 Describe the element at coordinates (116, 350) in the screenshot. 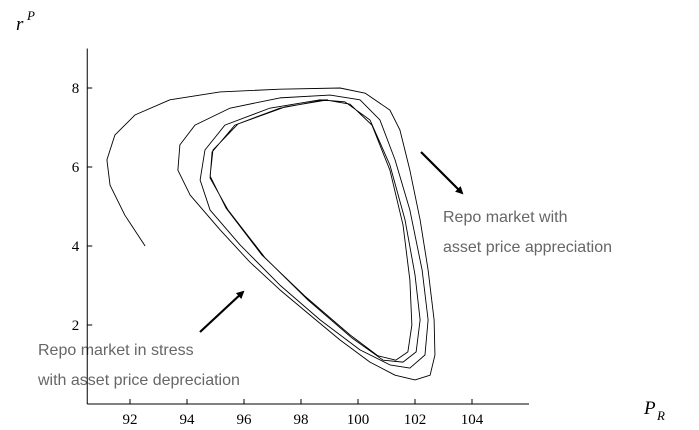

I see `annotation: Repo market in stress` at that location.